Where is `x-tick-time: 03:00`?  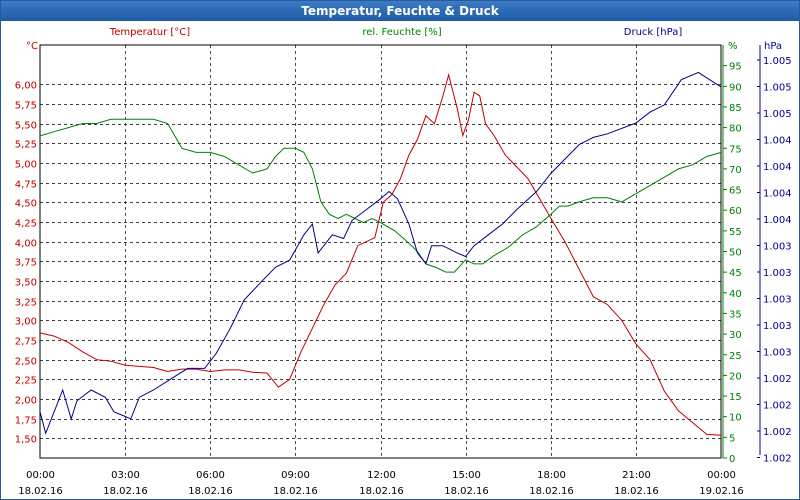 x-tick-time: 03:00 is located at coordinates (125, 475).